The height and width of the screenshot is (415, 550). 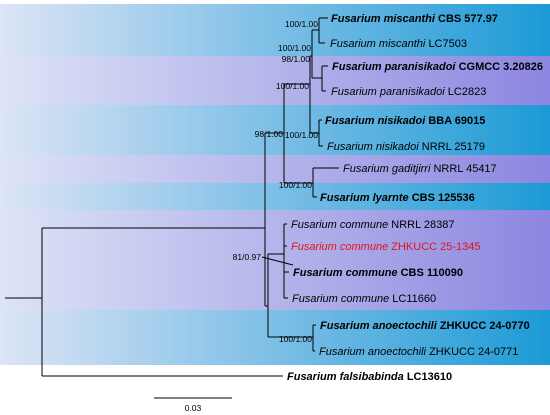 I want to click on scale-bar-label: 0.03, so click(x=193, y=408).